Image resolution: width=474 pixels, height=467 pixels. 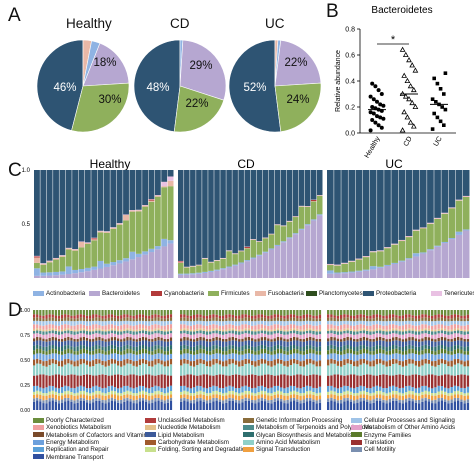 I want to click on y-tick-label: 0.2, so click(x=350, y=108).